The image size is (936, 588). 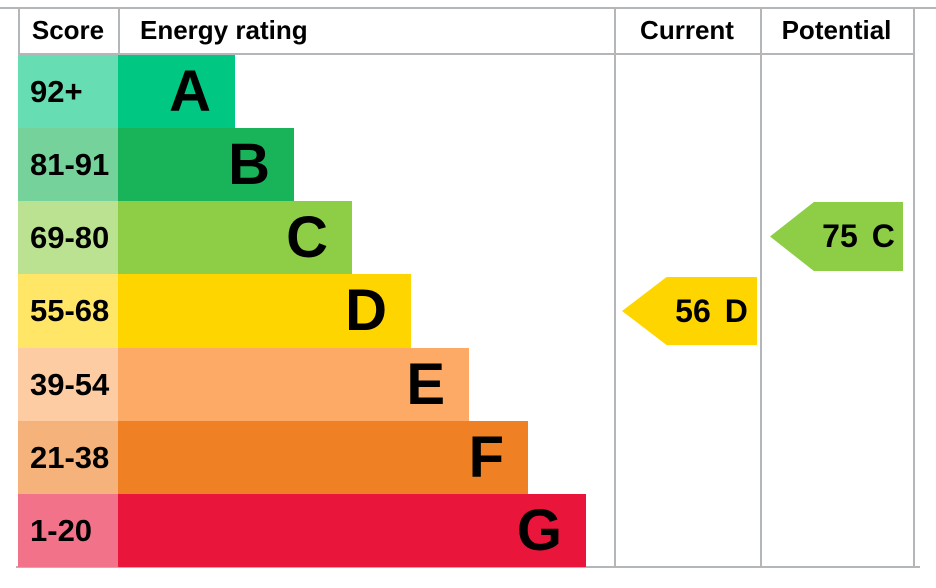 I want to click on band-row-e: 39-54 E, so click(x=243, y=384).